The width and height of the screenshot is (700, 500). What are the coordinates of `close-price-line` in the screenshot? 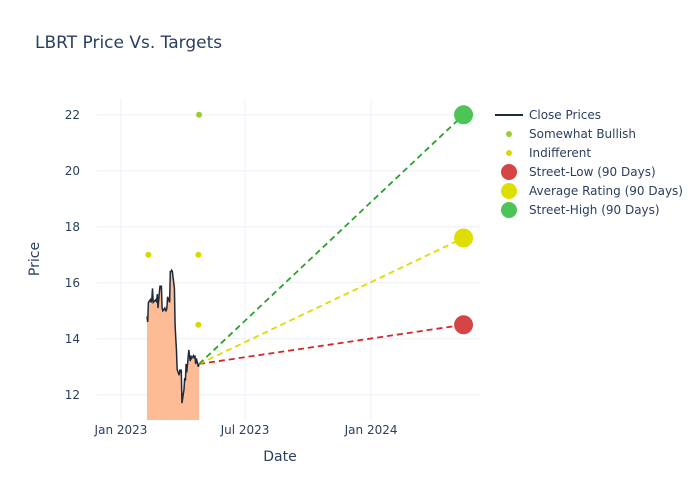 It's located at (173, 336).